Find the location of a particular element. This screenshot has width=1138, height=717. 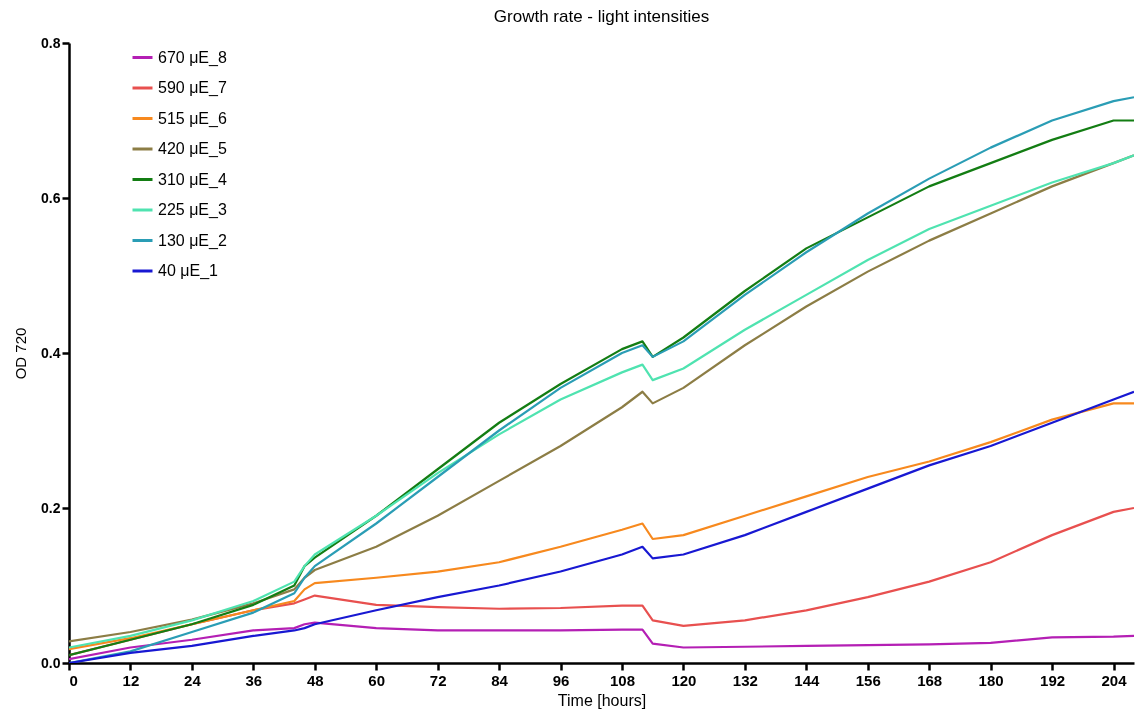

x-tick-label: 60 is located at coordinates (377, 680).